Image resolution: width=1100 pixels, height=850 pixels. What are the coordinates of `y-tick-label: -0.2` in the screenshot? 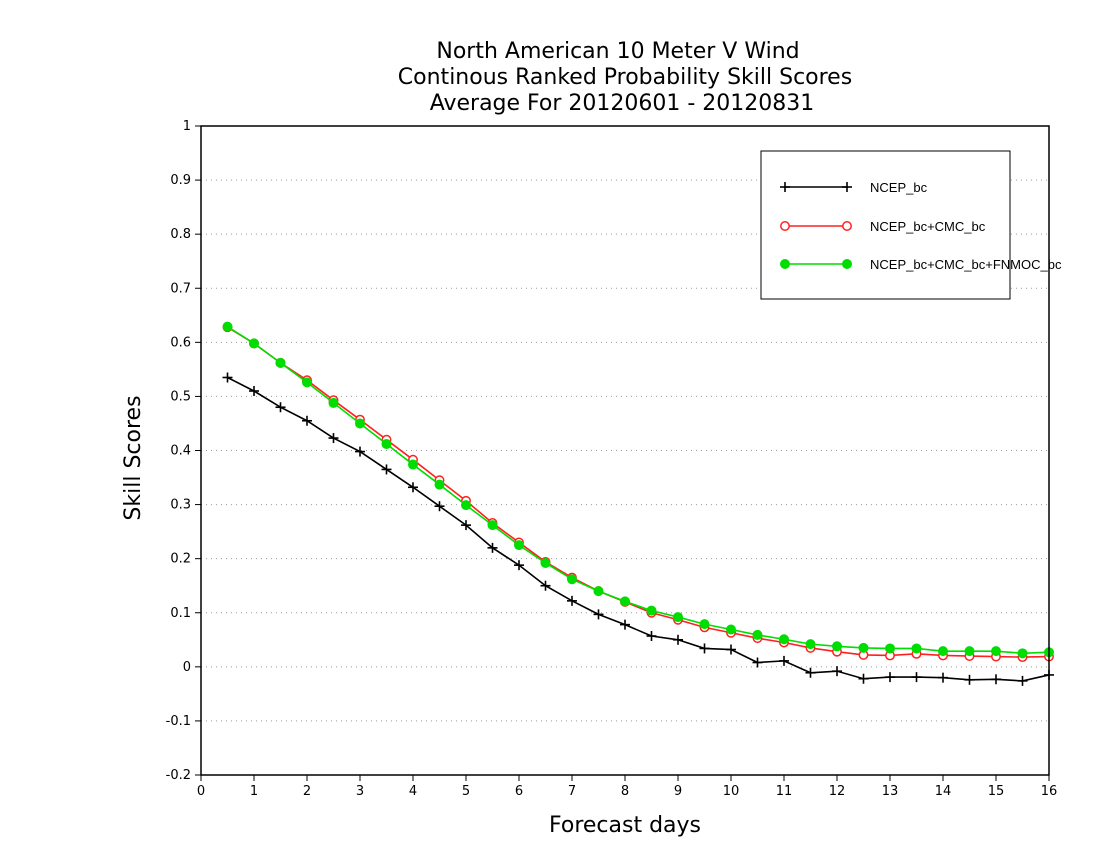 It's located at (178, 775).